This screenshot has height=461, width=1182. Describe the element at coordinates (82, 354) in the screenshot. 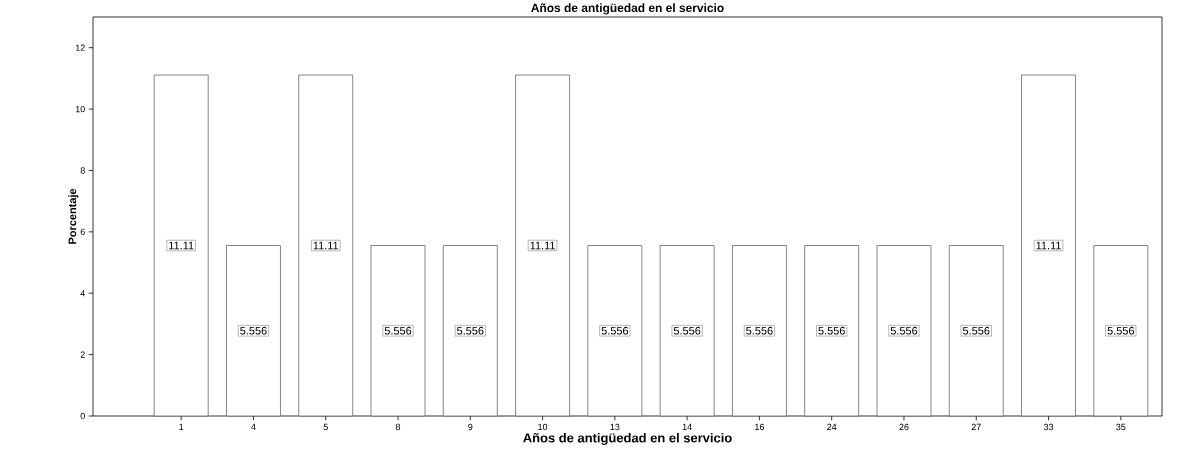

I see `y-tick-label: 2` at that location.